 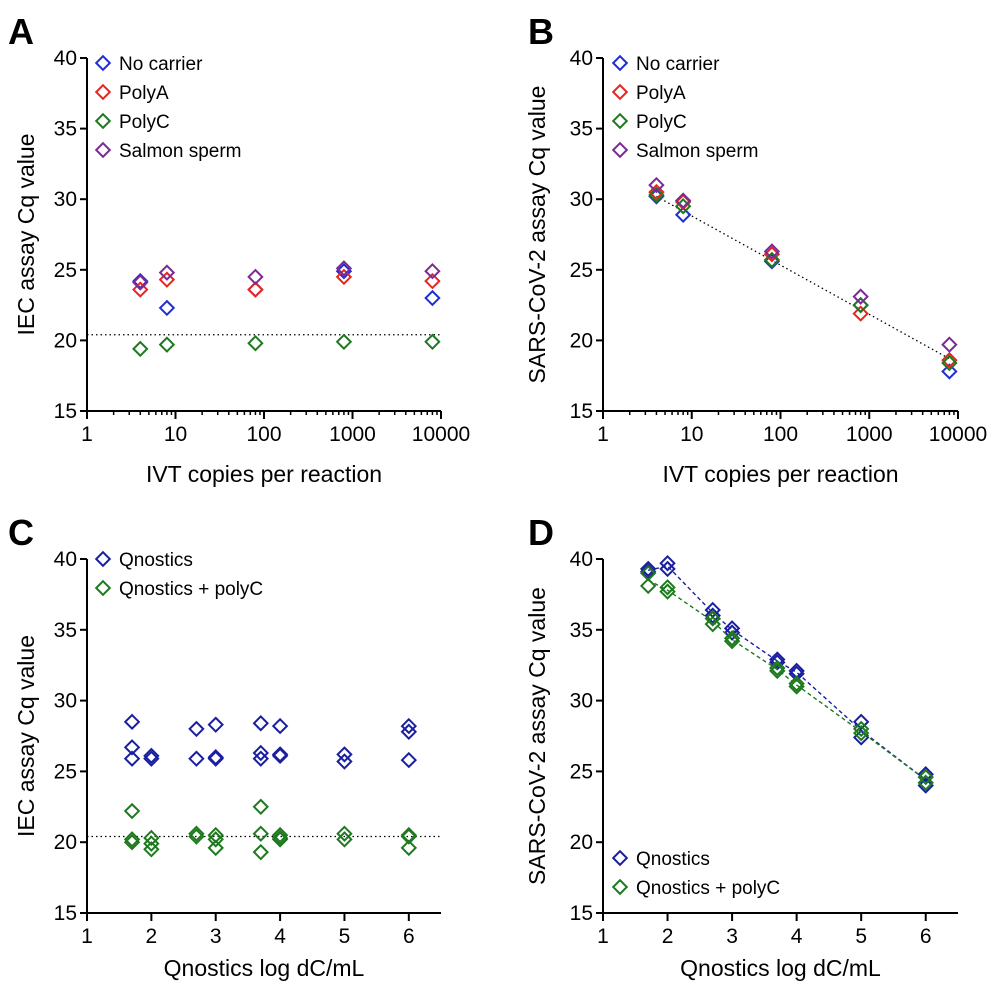 What do you see at coordinates (541, 31) in the screenshot?
I see `panel-letter: B` at bounding box center [541, 31].